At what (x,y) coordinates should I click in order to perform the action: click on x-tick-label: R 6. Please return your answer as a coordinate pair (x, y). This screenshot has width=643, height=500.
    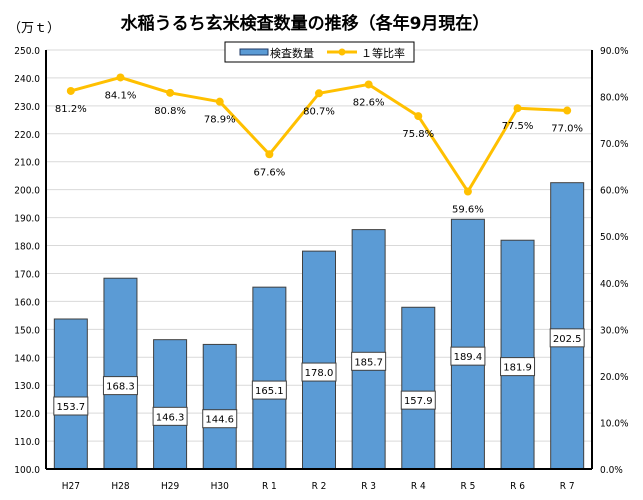
    Looking at the image, I should click on (517, 486).